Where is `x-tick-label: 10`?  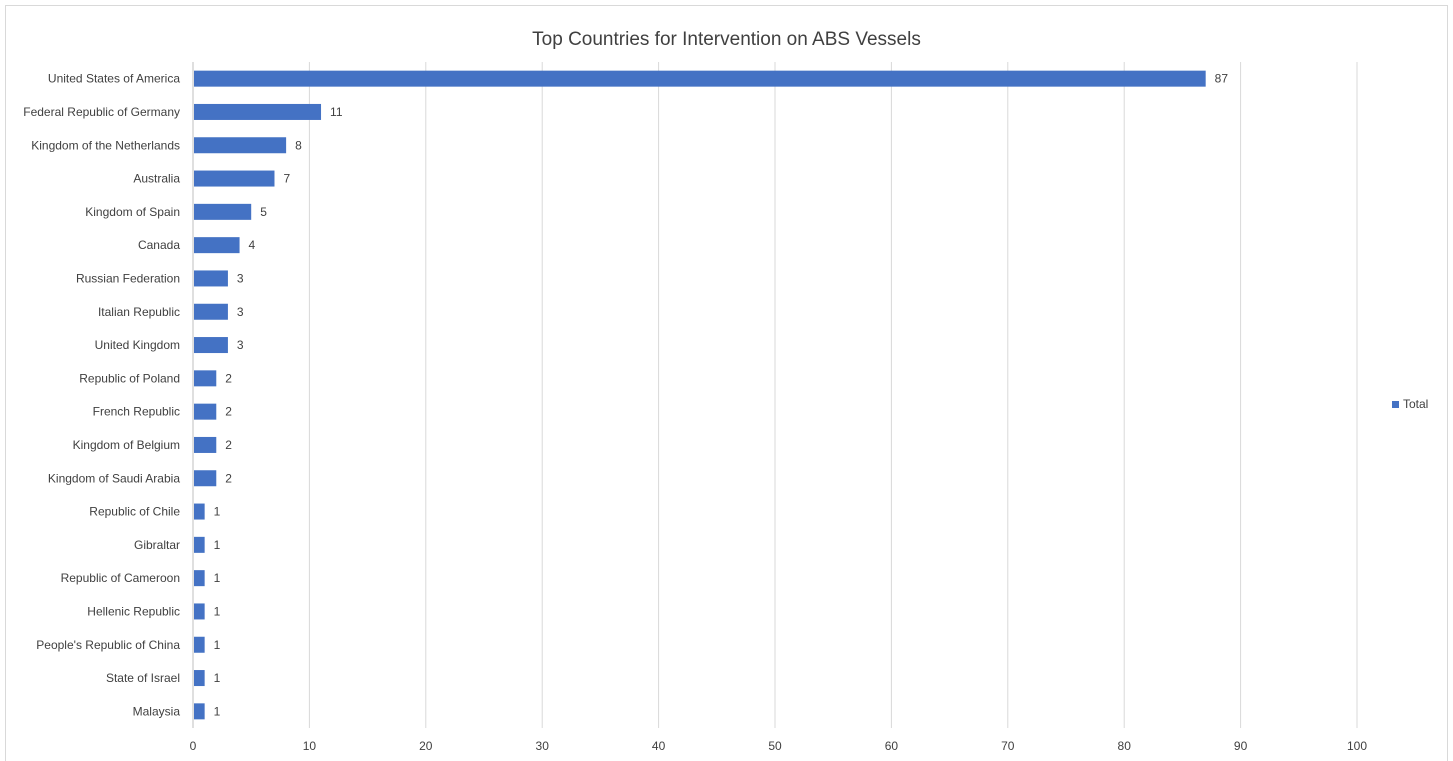
x-tick-label: 10 is located at coordinates (310, 746).